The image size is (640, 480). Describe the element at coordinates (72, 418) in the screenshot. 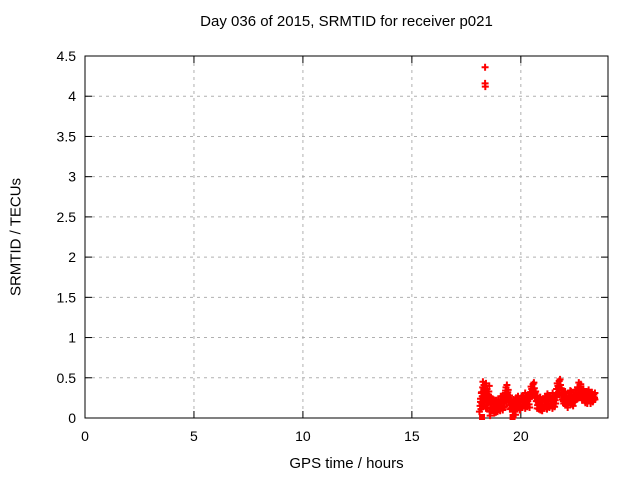

I see `y-tick-label: 0` at that location.